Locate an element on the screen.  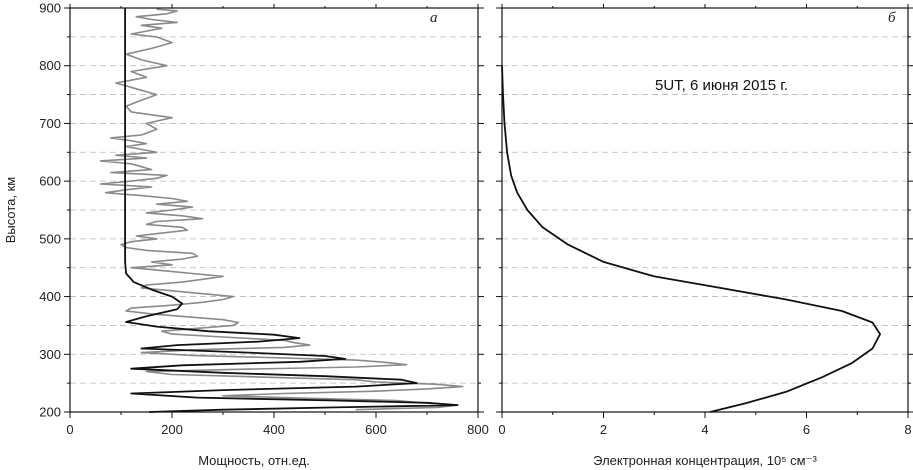
x-tick-label: 8 is located at coordinates (907, 429).